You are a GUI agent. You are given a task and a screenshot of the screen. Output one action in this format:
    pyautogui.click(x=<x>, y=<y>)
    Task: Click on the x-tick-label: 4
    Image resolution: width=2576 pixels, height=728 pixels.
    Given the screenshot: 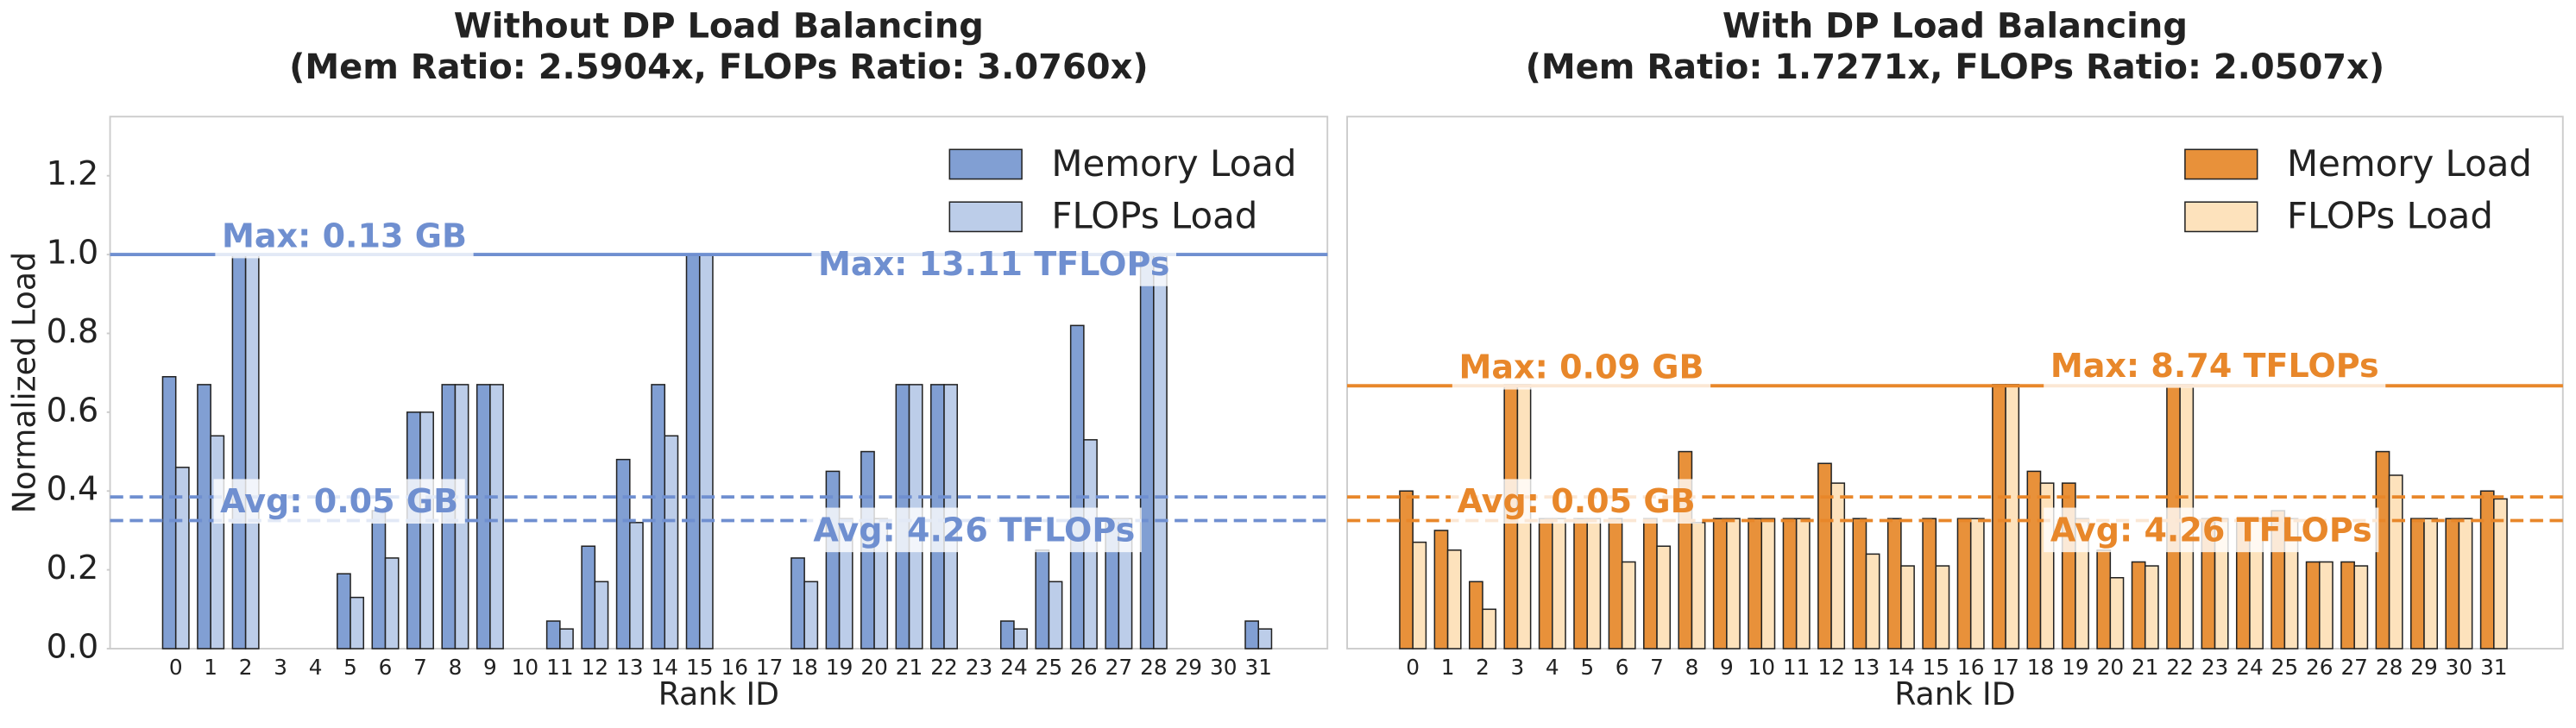 What is the action you would take?
    pyautogui.click(x=1553, y=668)
    